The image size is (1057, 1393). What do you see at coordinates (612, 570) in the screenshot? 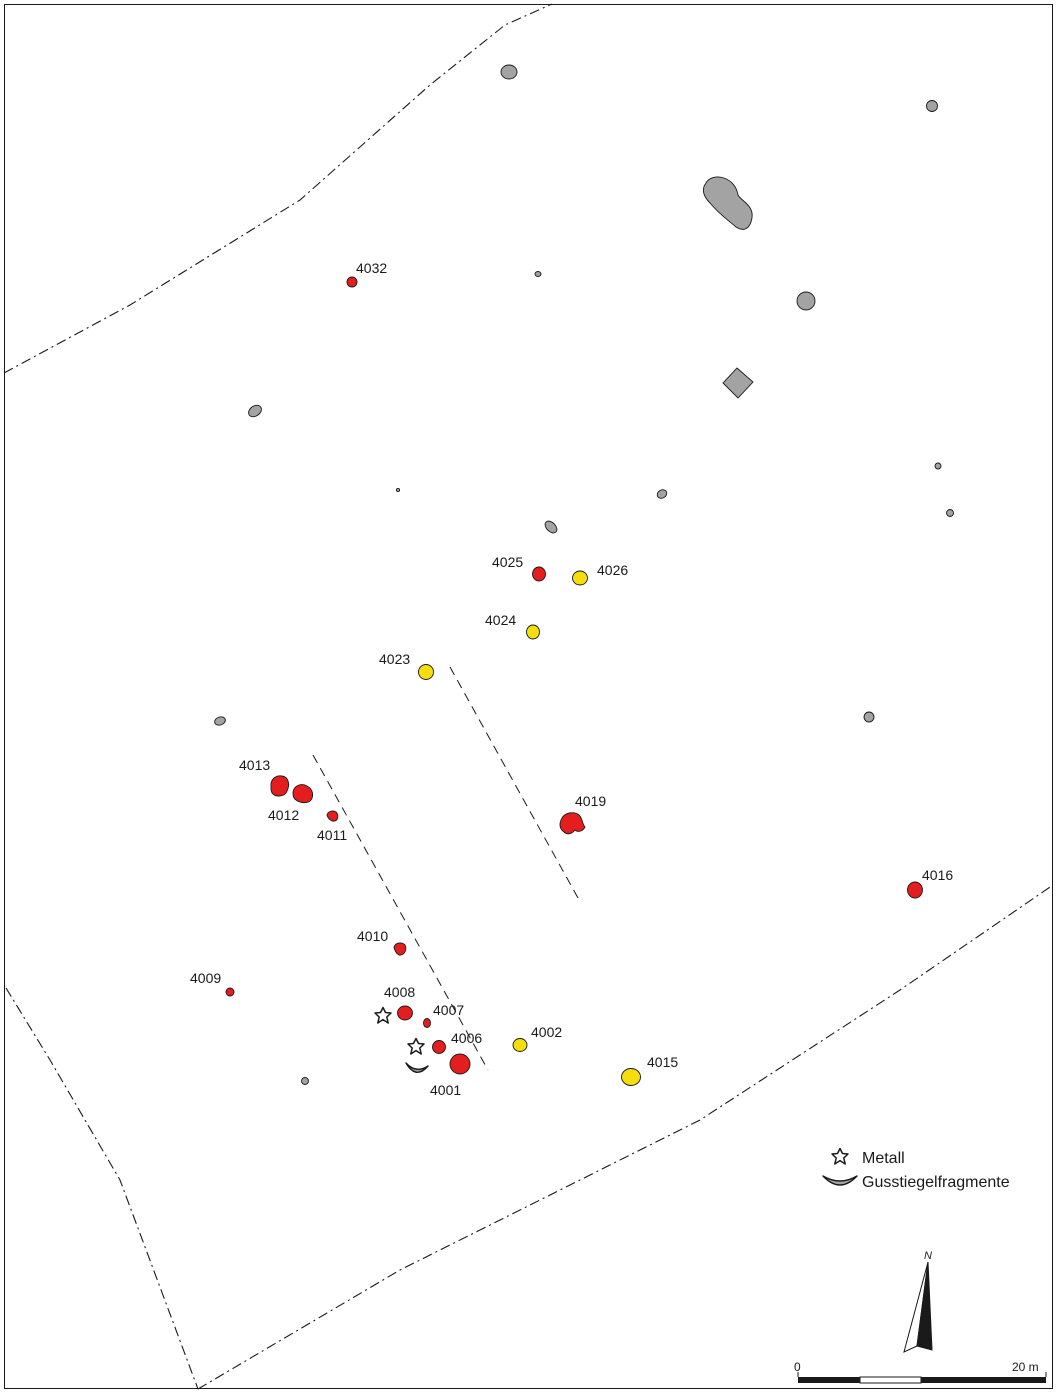
I see `label-4026: 4026` at bounding box center [612, 570].